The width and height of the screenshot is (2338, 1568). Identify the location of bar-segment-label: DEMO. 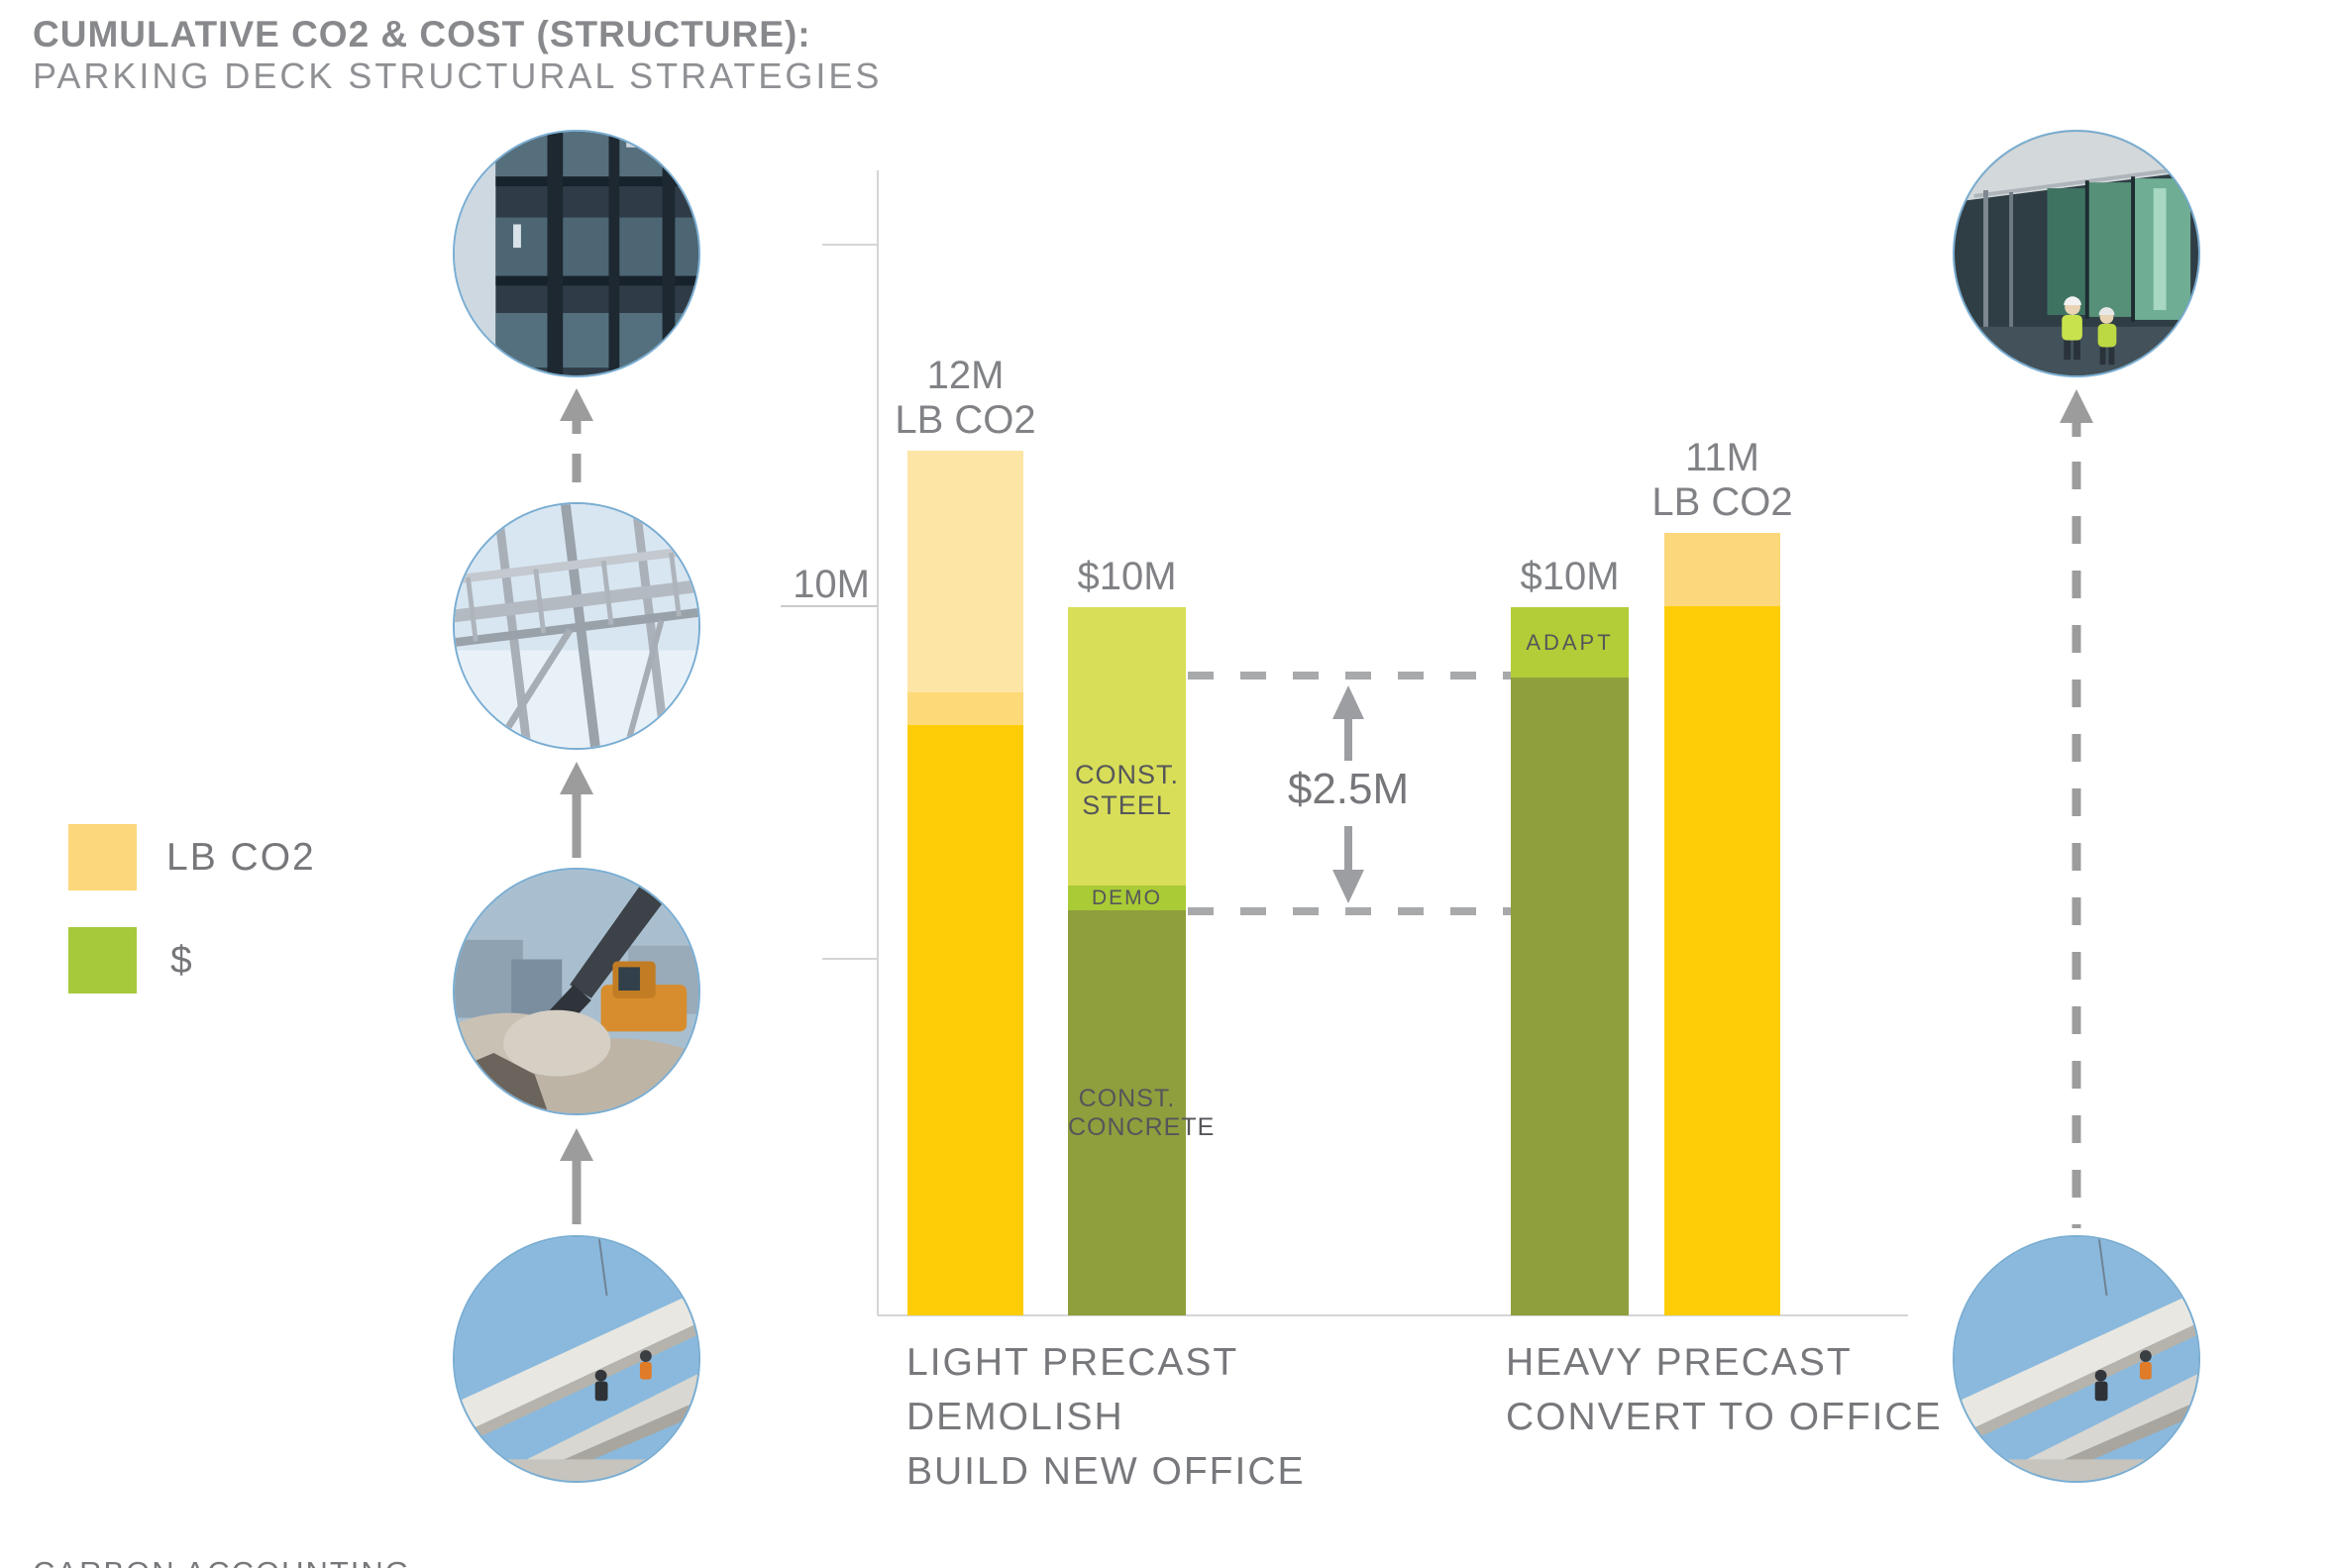
(1127, 899).